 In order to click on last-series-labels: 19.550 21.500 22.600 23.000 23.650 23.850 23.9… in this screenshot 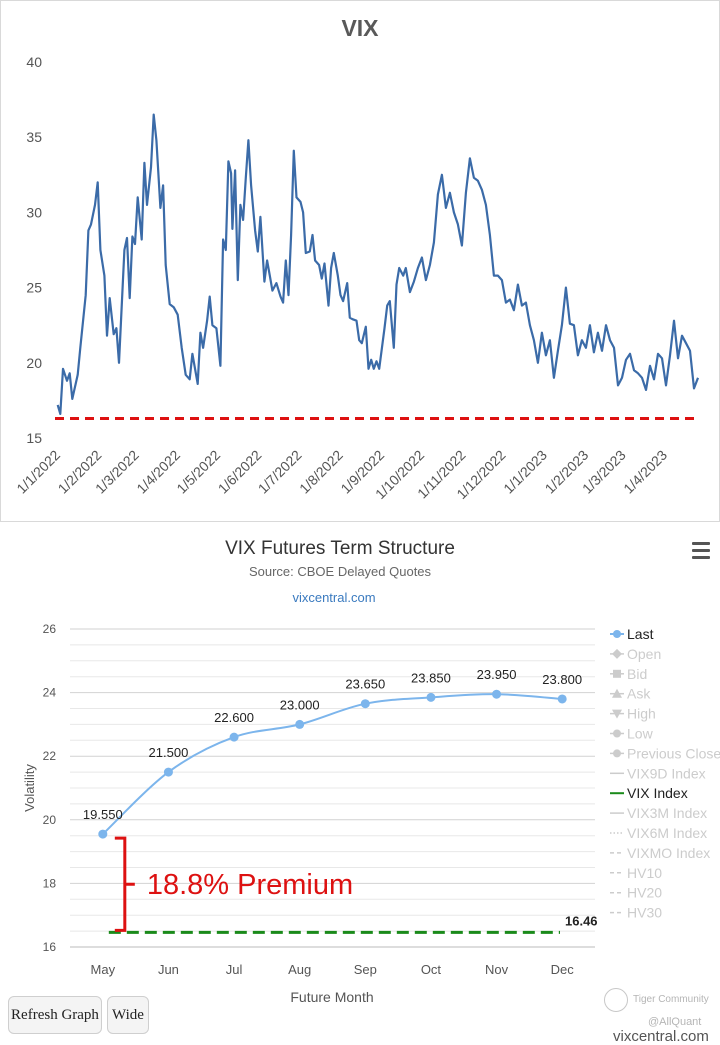, I will do `click(332, 744)`.